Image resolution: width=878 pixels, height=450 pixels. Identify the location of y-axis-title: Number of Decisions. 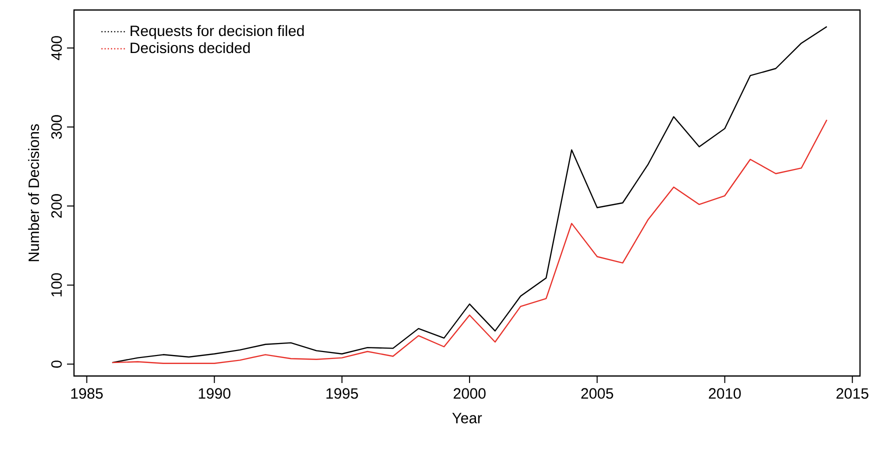
(34, 193).